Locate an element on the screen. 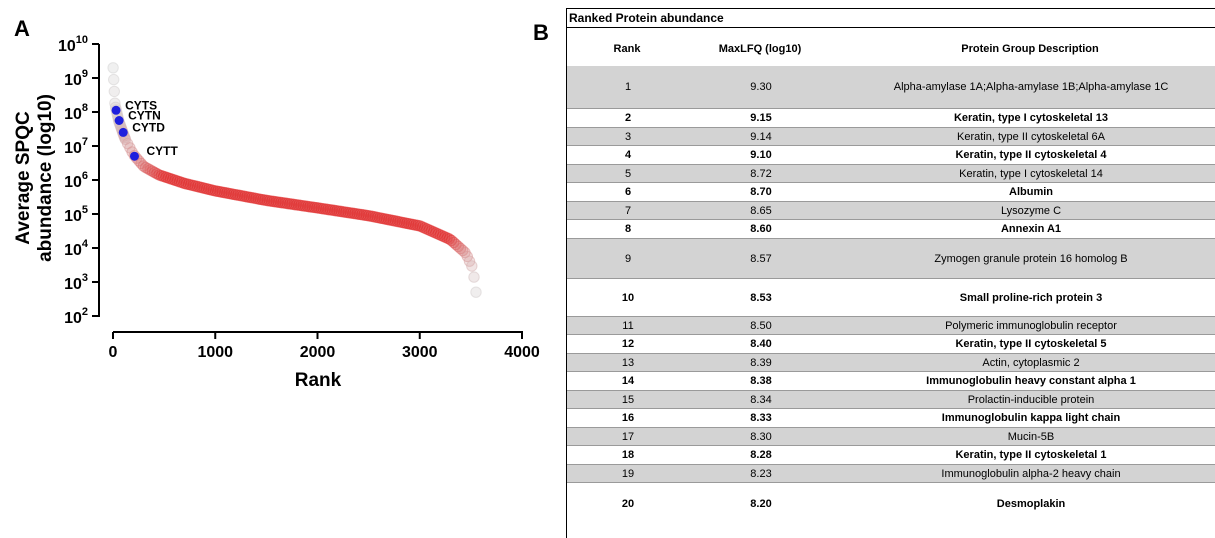 The image size is (1215, 538). table-row: 15 8.34 Prolactin-inducible protein is located at coordinates (891, 399).